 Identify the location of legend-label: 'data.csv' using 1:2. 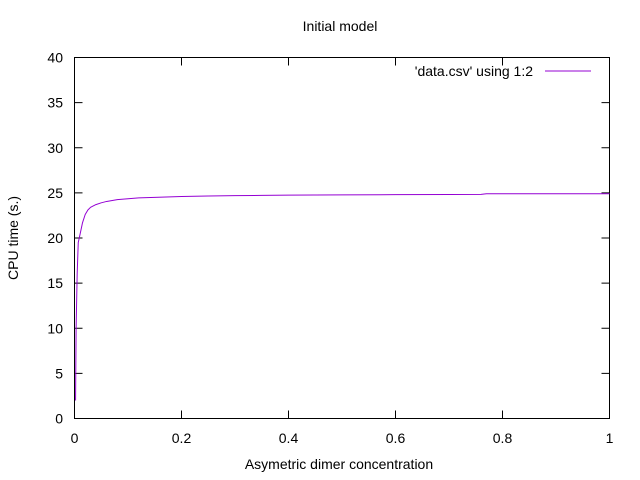
(474, 71).